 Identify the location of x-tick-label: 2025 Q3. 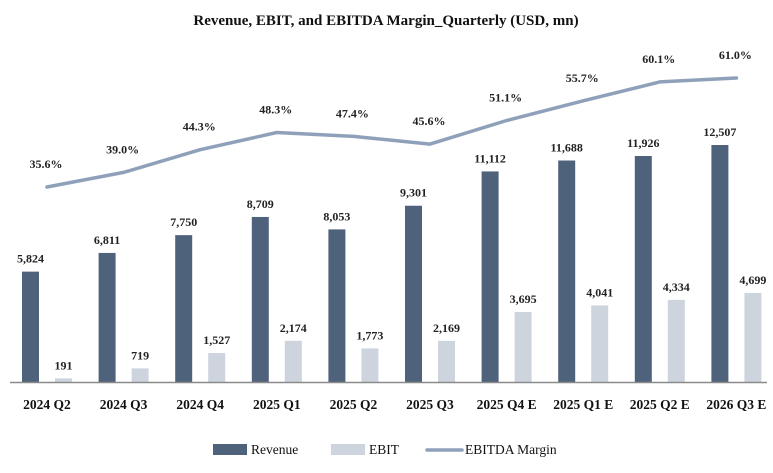
(430, 404).